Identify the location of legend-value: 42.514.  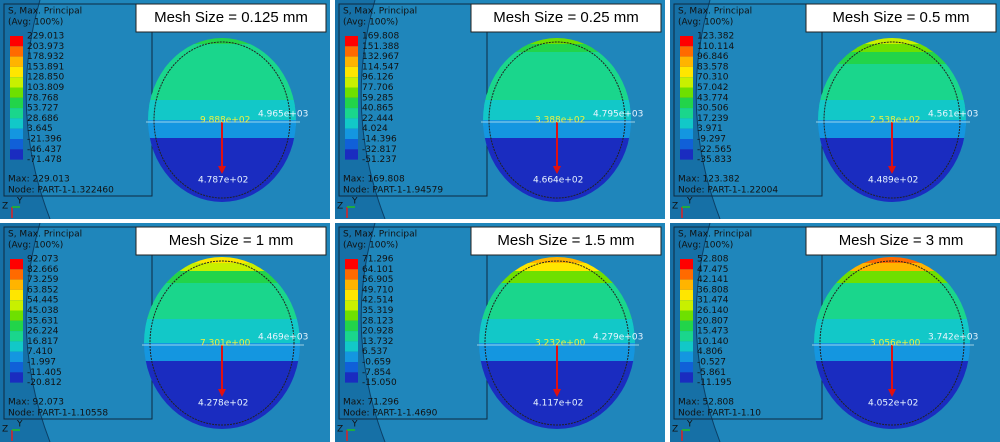
(378, 301).